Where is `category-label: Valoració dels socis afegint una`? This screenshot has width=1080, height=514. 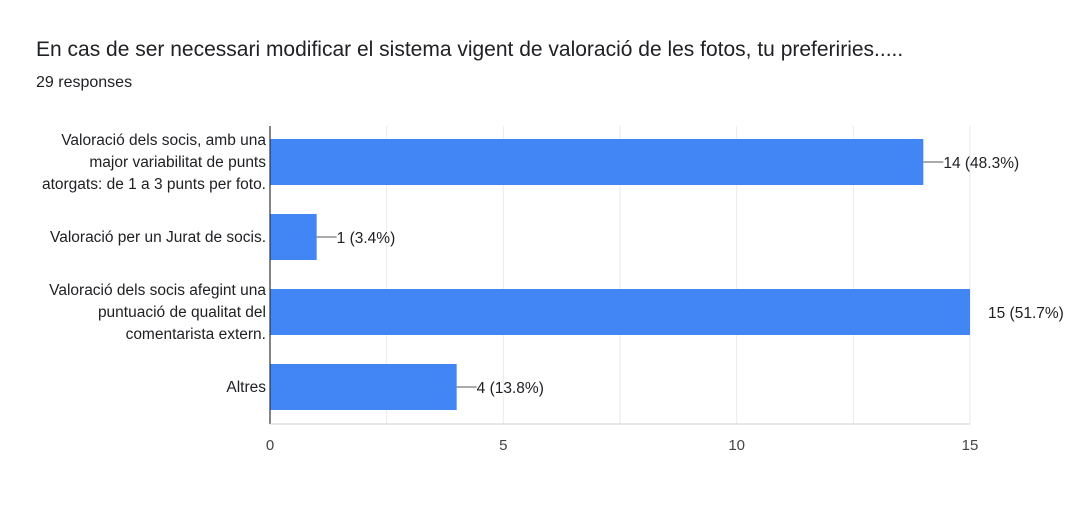
category-label: Valoració dels socis afegint una is located at coordinates (157, 290).